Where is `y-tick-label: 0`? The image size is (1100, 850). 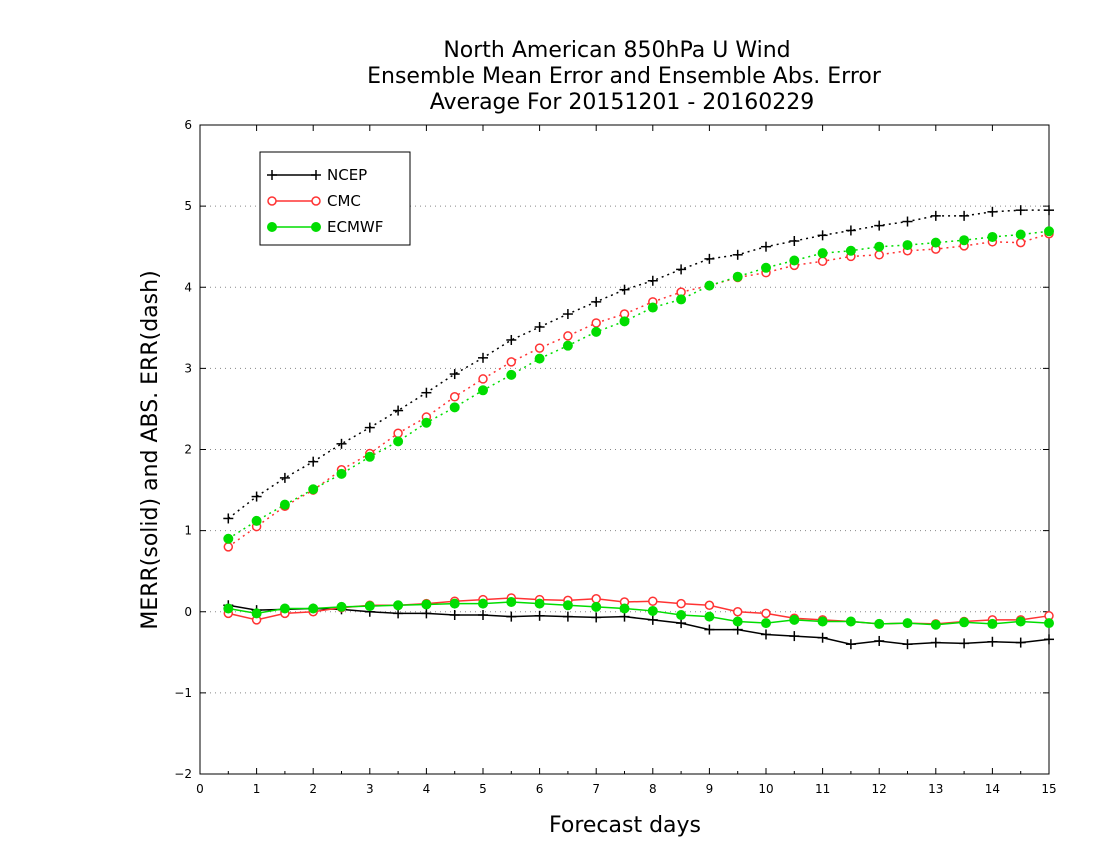
y-tick-label: 0 is located at coordinates (188, 612).